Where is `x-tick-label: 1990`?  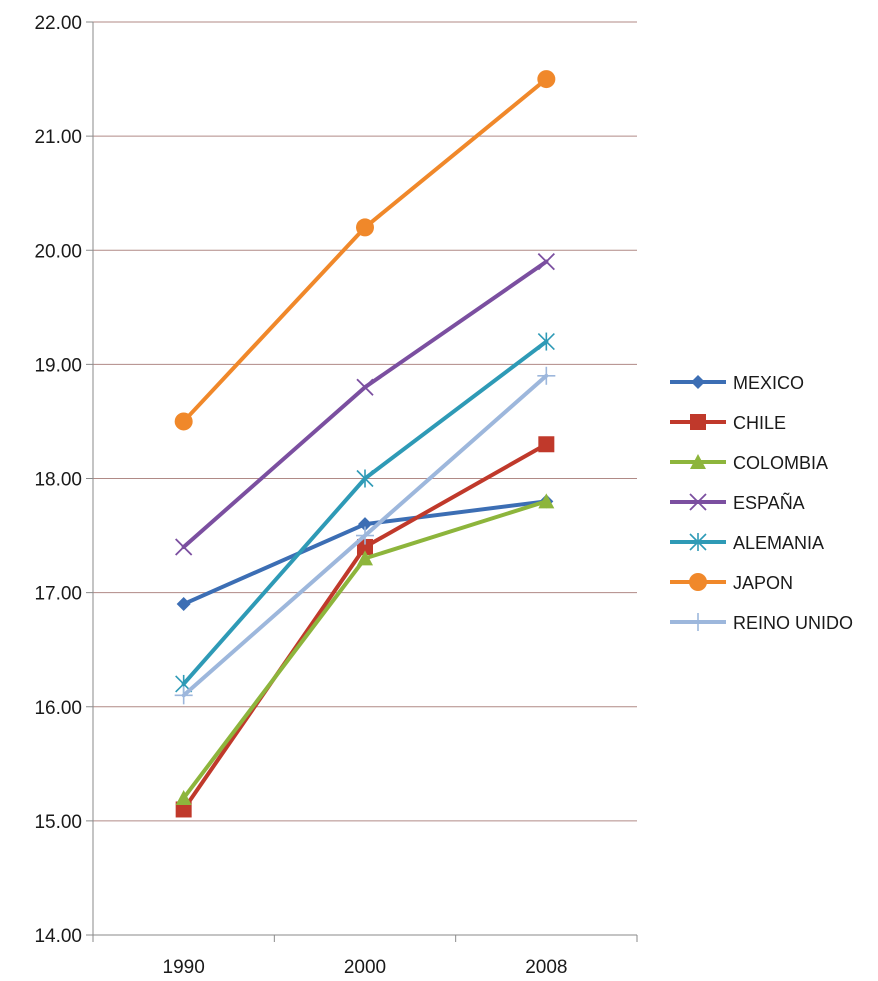 x-tick-label: 1990 is located at coordinates (184, 967).